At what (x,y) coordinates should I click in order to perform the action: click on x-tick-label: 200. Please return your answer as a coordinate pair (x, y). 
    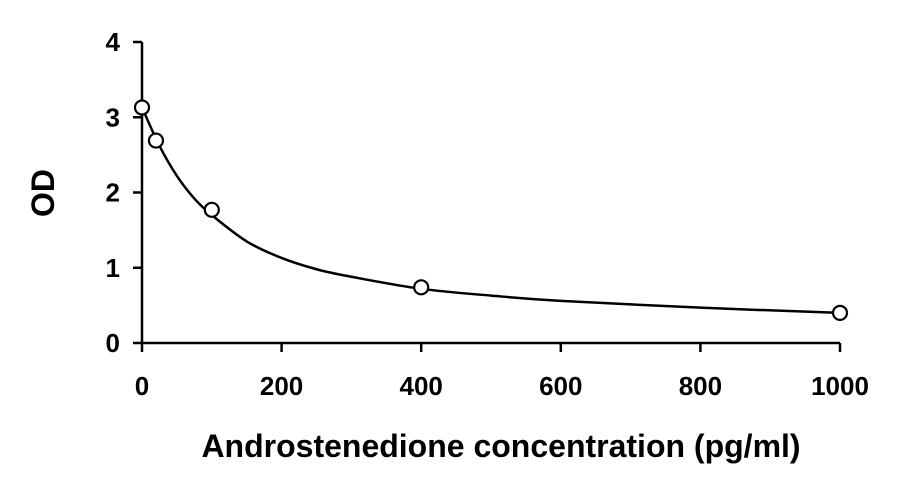
    Looking at the image, I should click on (281, 386).